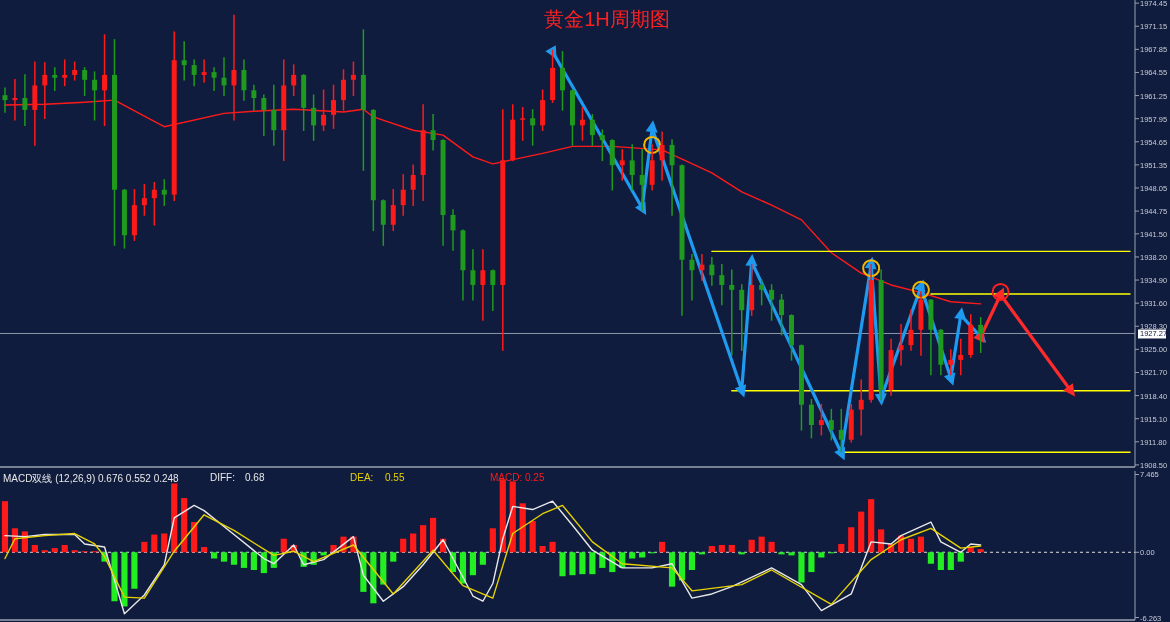 The height and width of the screenshot is (622, 1170). What do you see at coordinates (395, 477) in the screenshot?
I see `annotation: 0.55` at bounding box center [395, 477].